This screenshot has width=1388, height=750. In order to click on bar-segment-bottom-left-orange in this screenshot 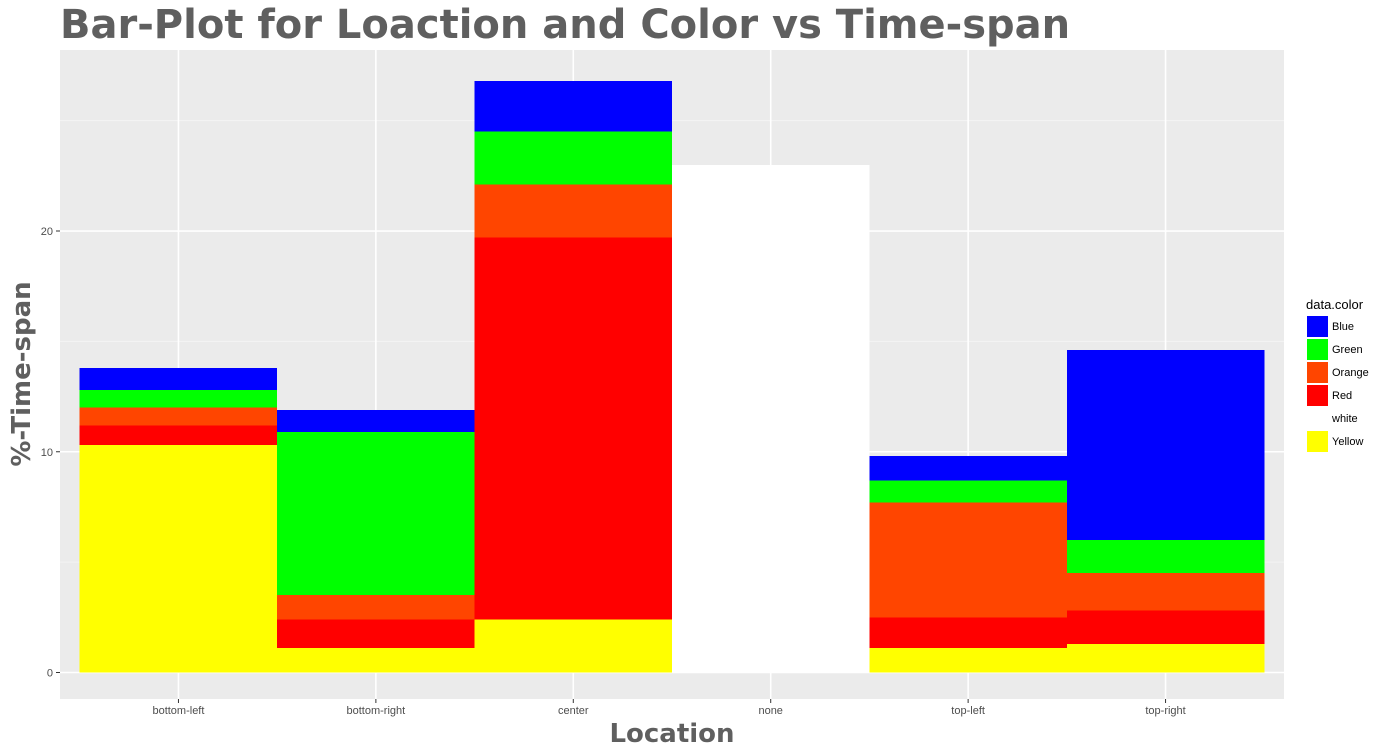, I will do `click(178, 416)`.